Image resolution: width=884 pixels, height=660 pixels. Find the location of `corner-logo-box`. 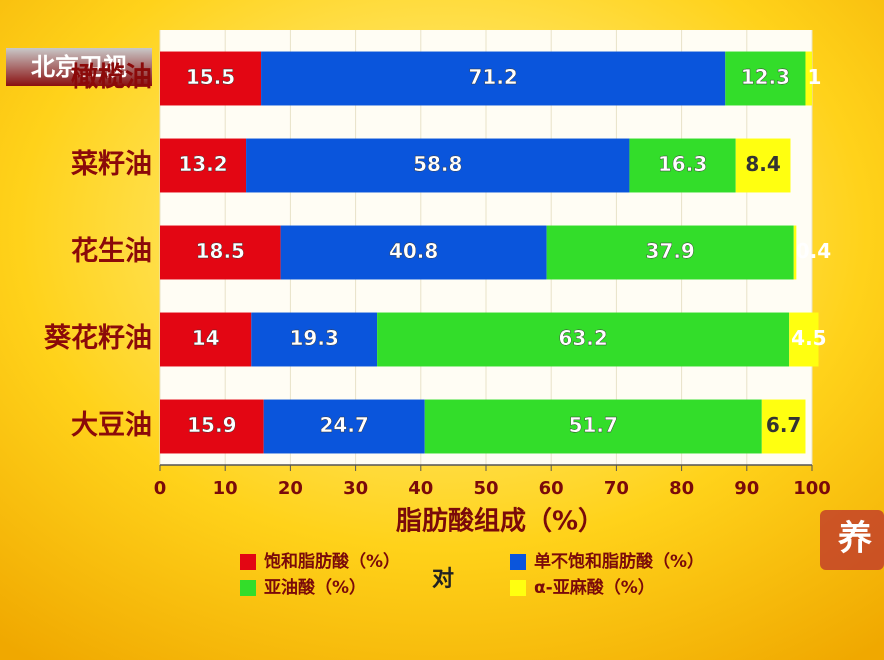

corner-logo-box is located at coordinates (852, 540).